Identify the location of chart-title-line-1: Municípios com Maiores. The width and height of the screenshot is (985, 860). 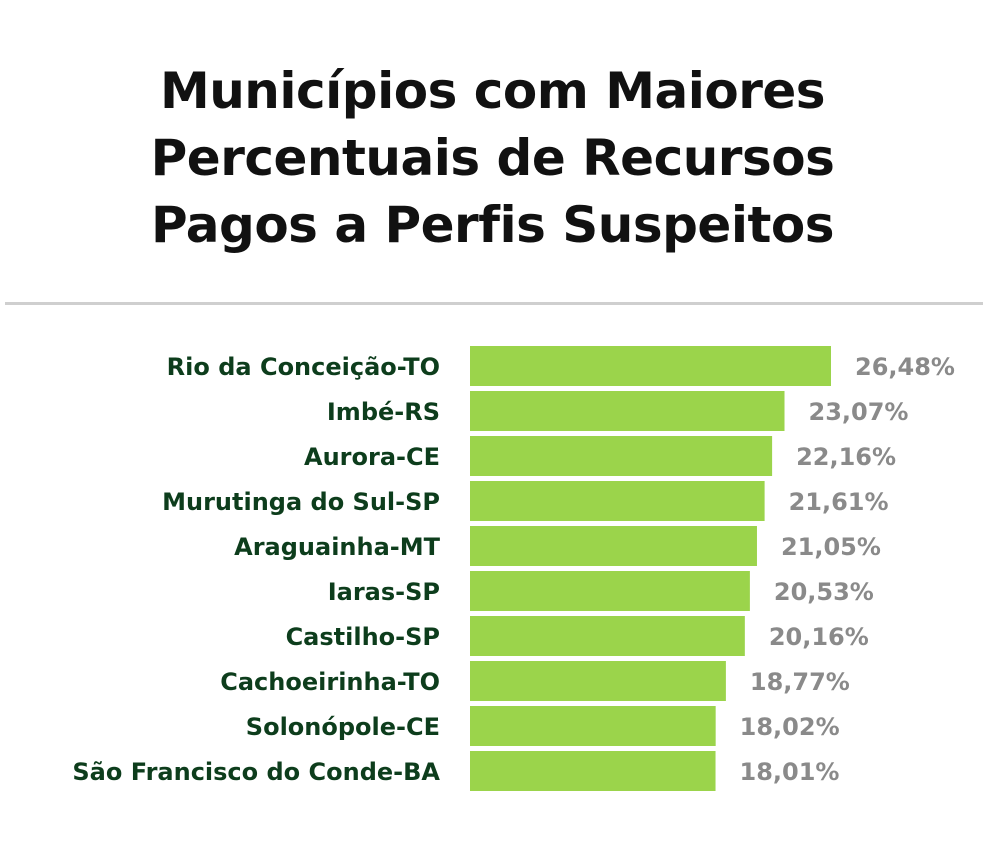
(492, 91).